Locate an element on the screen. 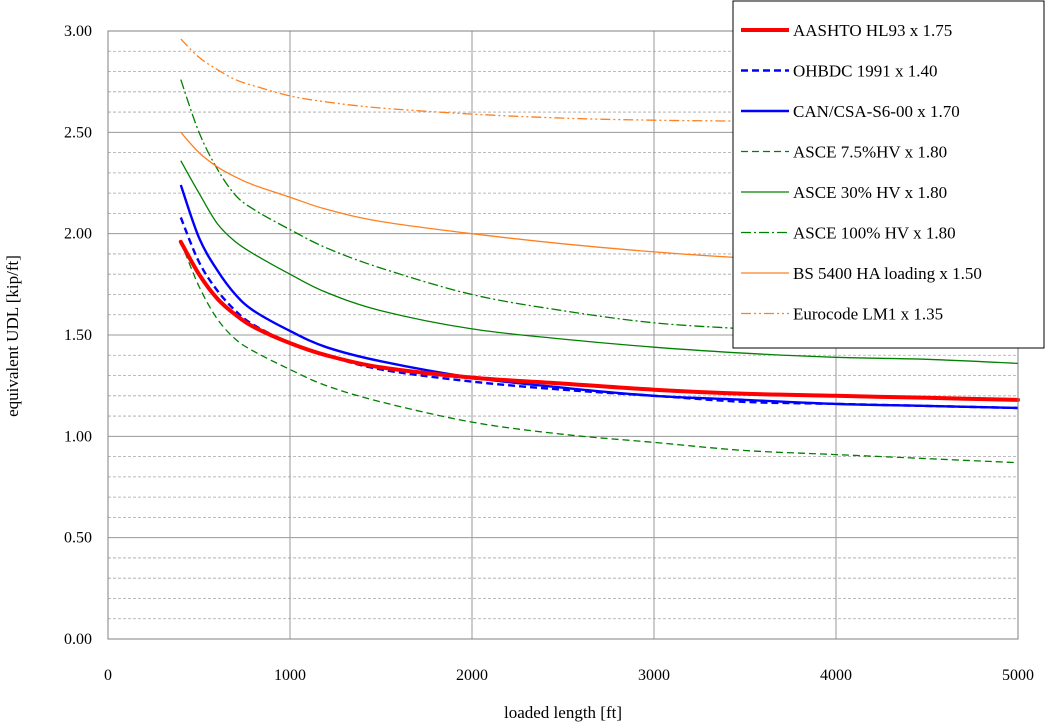 The height and width of the screenshot is (725, 1047). y-tick-label: 0.00 is located at coordinates (78, 639).